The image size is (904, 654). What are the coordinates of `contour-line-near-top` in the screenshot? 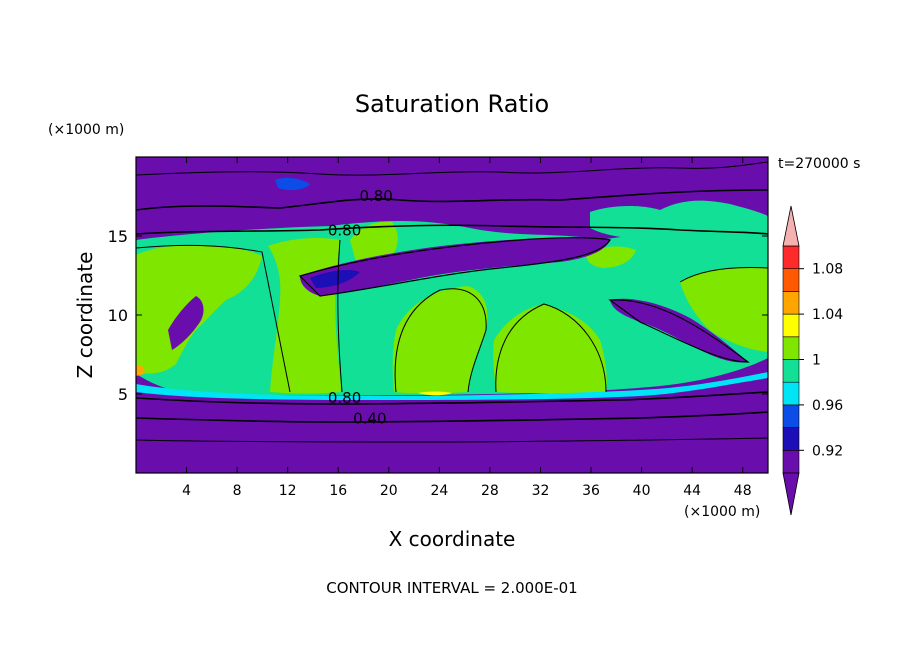 It's located at (452, 168).